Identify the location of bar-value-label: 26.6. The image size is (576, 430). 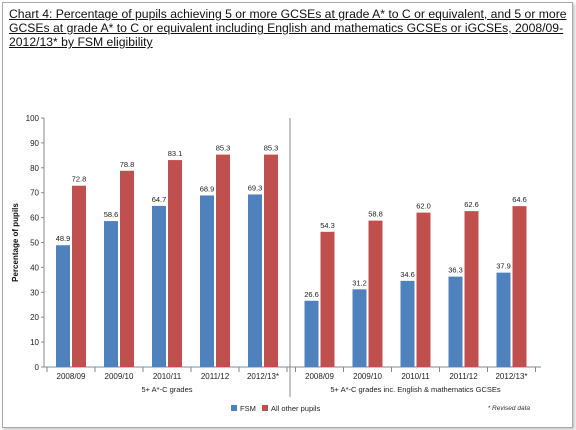
(311, 294).